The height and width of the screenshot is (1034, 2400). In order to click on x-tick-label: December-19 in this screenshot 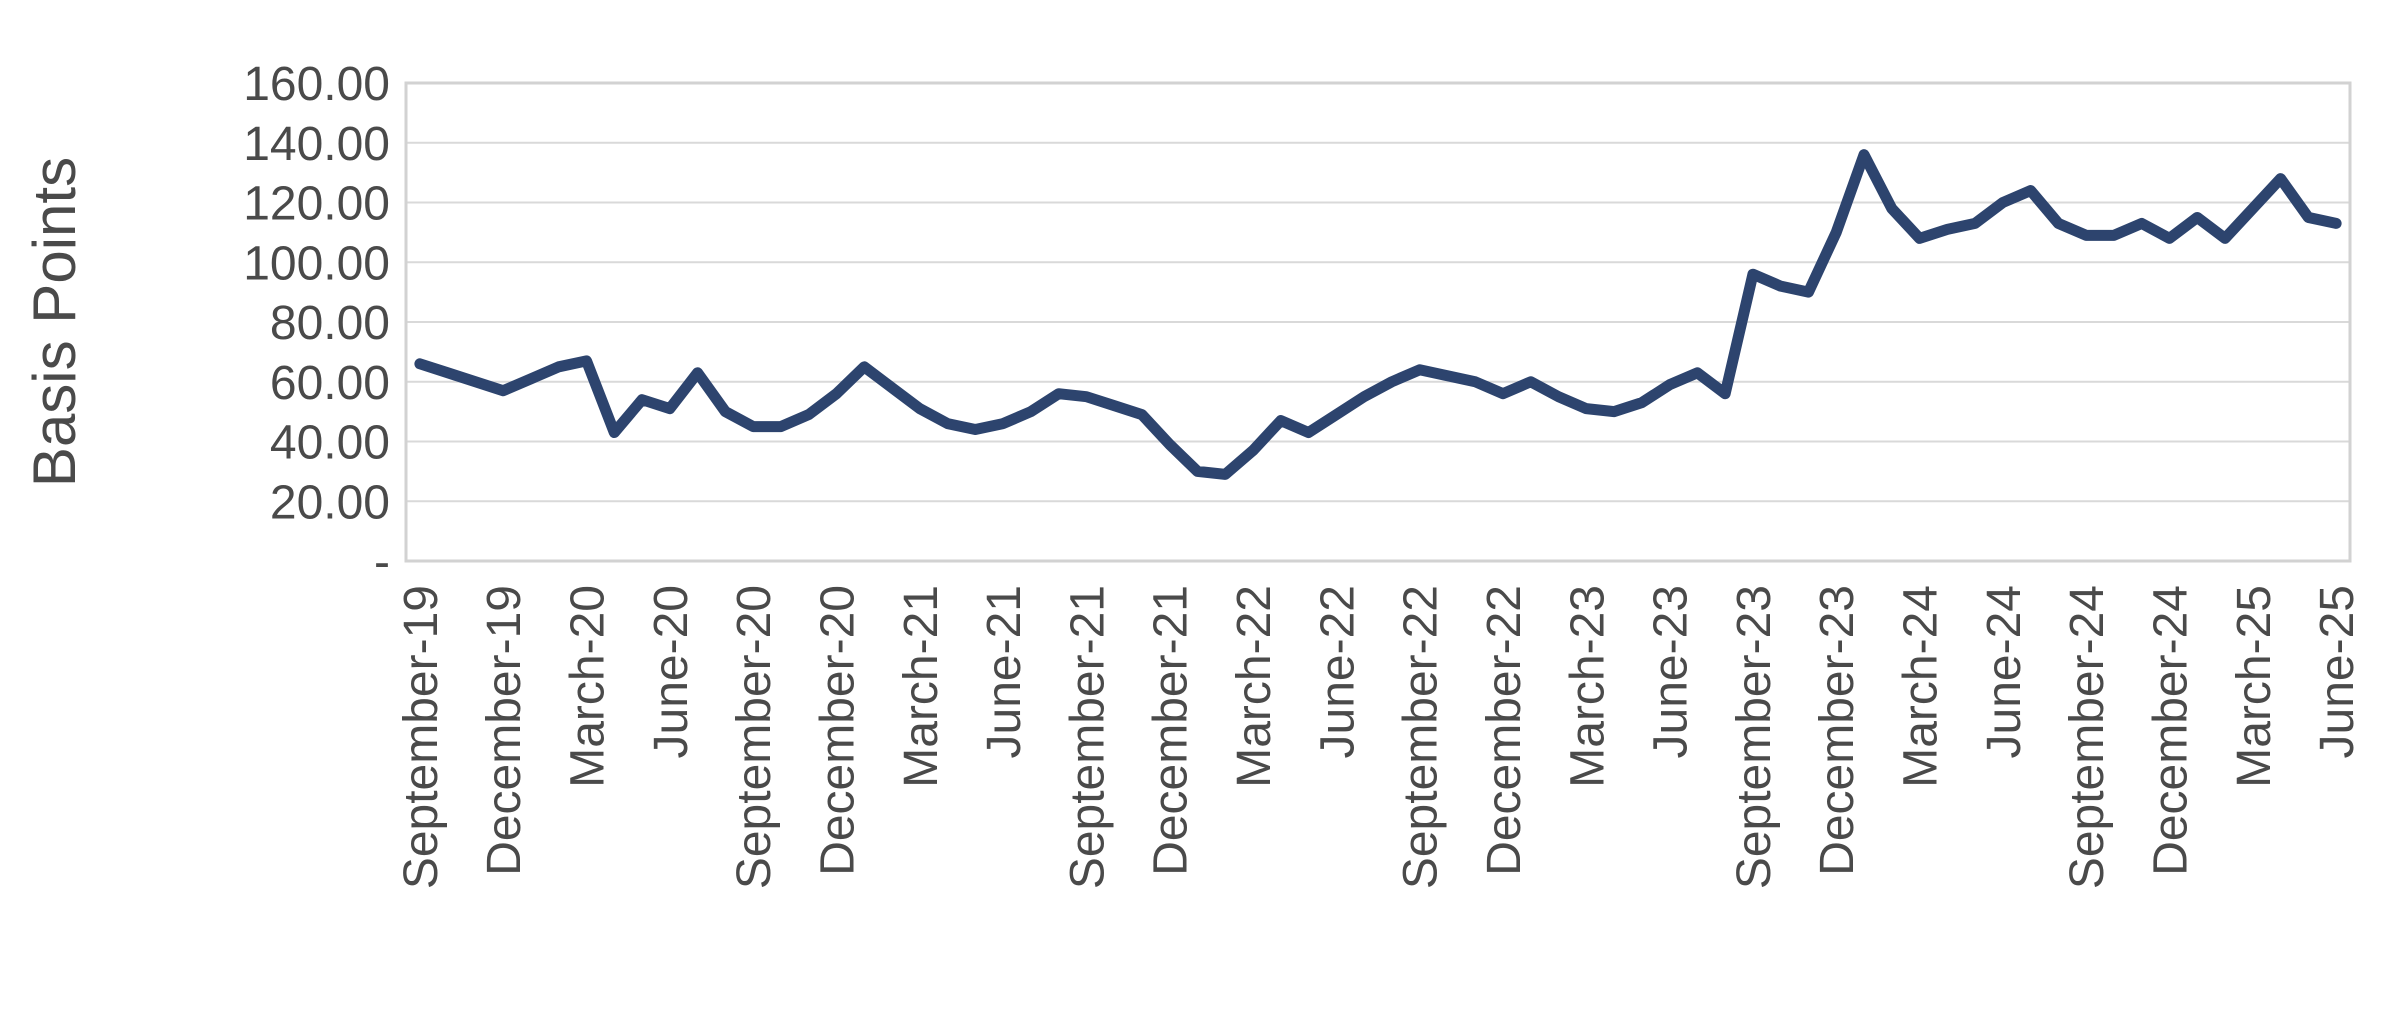, I will do `click(504, 730)`.